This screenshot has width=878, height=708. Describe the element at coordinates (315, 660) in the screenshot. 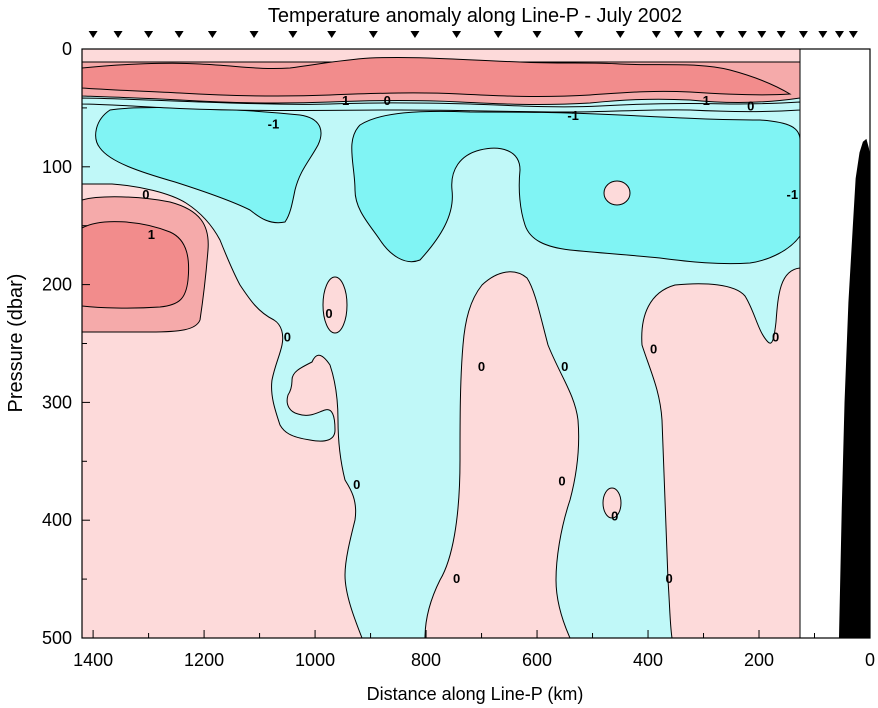

I see `x-tick-label: 1000` at that location.